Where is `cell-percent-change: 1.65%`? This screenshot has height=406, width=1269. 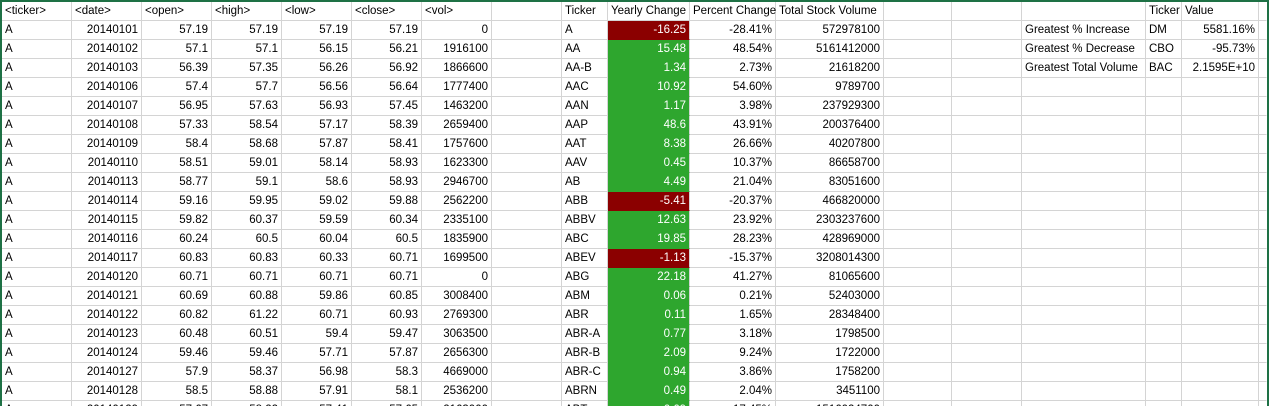
cell-percent-change: 1.65% is located at coordinates (733, 315).